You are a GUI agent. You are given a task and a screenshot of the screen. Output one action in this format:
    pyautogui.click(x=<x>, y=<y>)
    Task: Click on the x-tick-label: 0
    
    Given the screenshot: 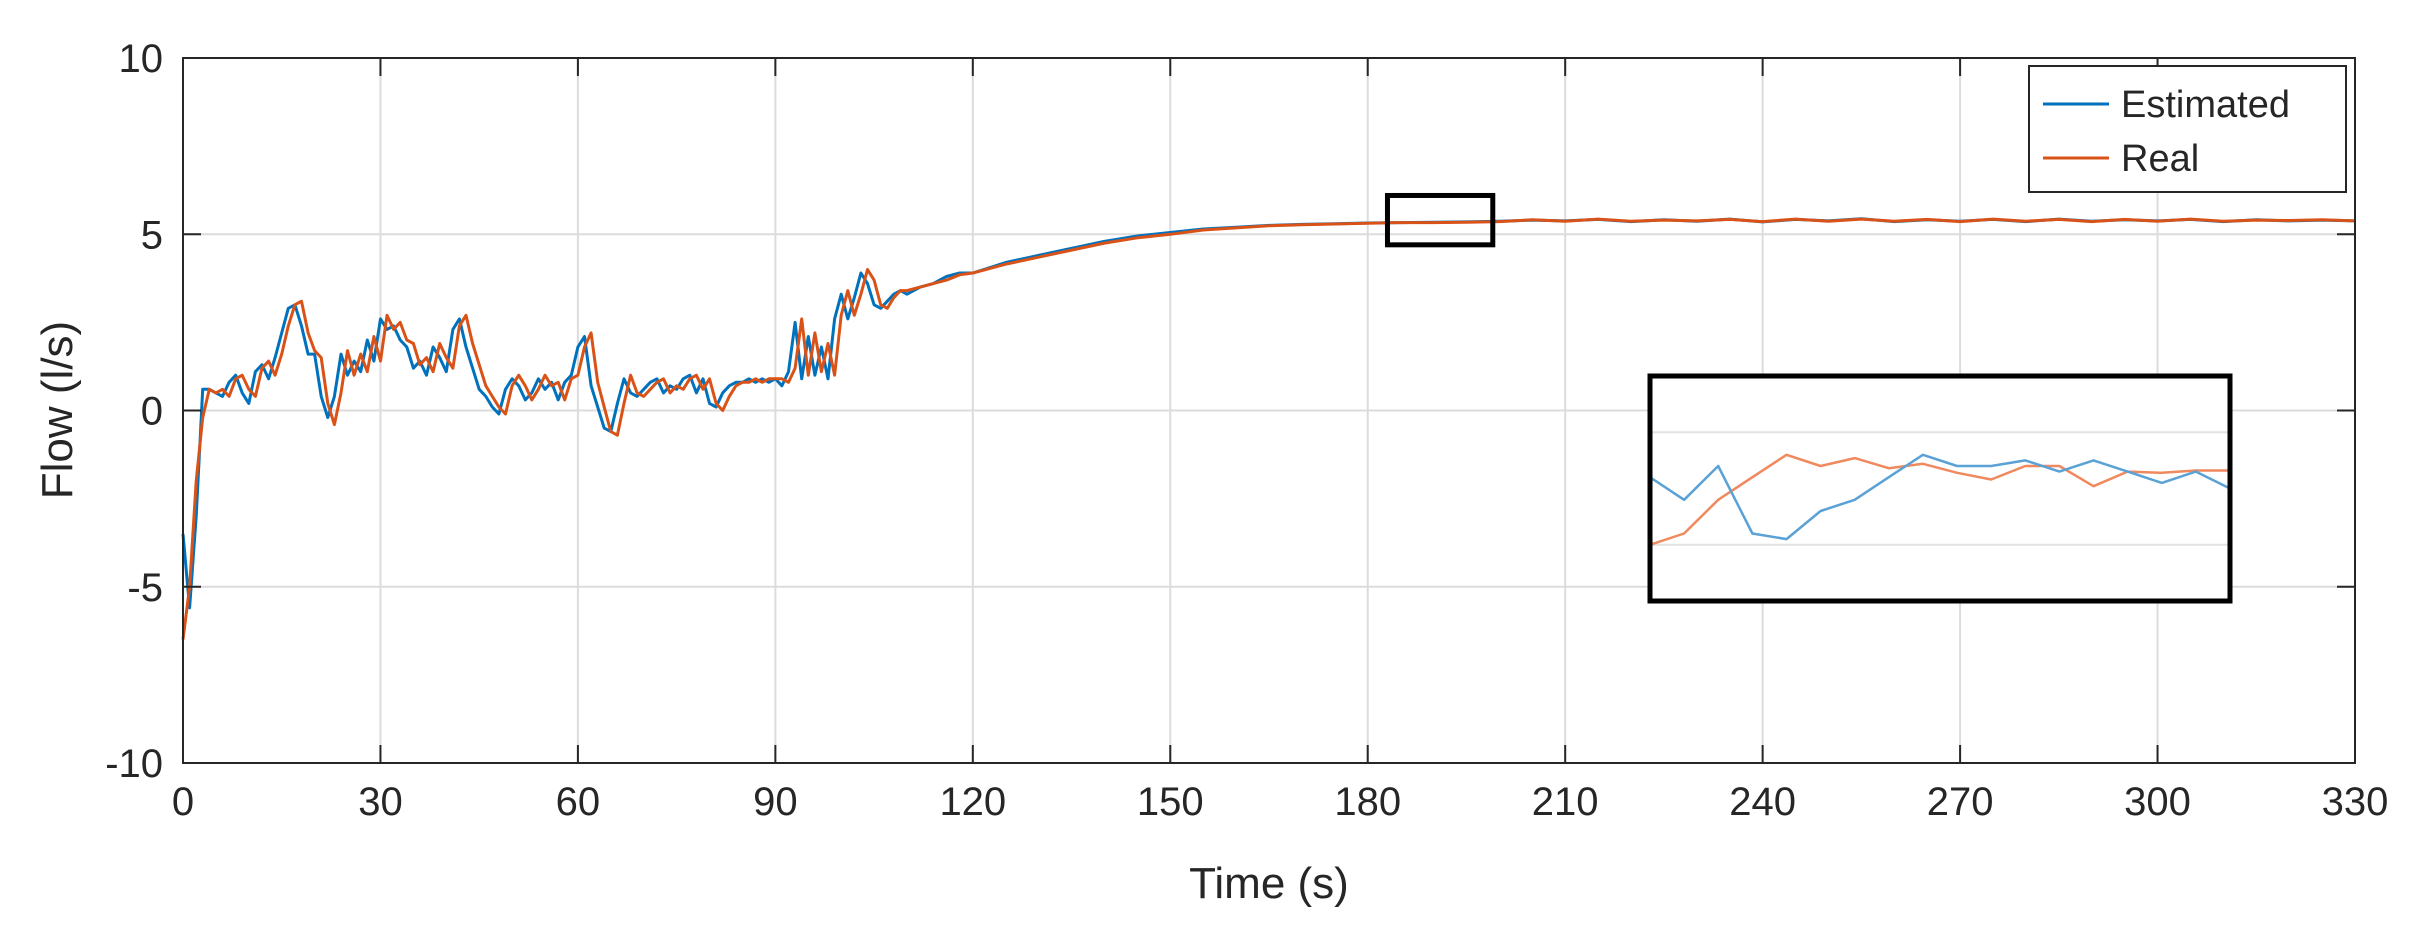 What is the action you would take?
    pyautogui.click(x=183, y=802)
    